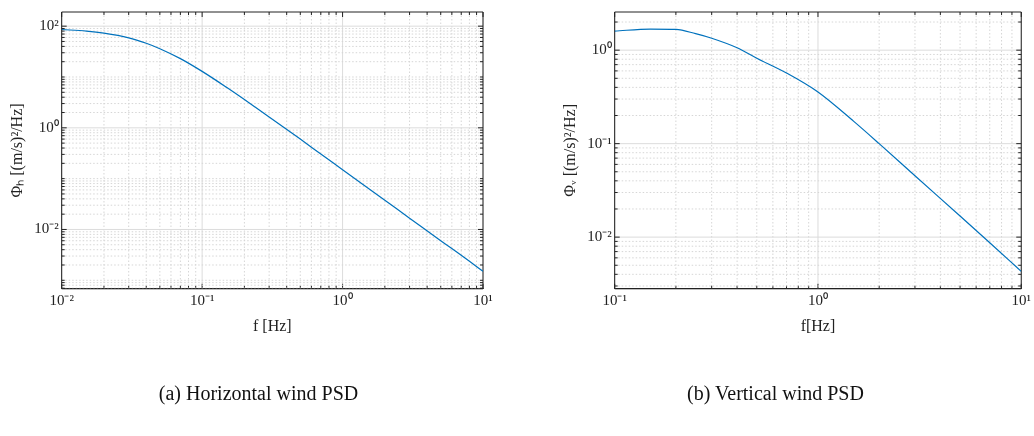 The height and width of the screenshot is (436, 1034). What do you see at coordinates (62, 299) in the screenshot?
I see `x-tick-label: 10⁻²` at bounding box center [62, 299].